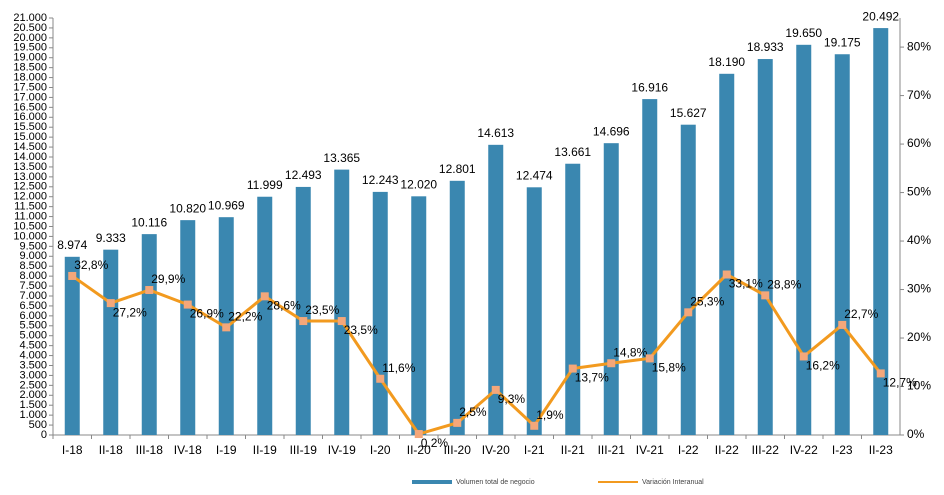 The height and width of the screenshot is (495, 944). I want to click on x-tick-label: I-20, so click(380, 450).